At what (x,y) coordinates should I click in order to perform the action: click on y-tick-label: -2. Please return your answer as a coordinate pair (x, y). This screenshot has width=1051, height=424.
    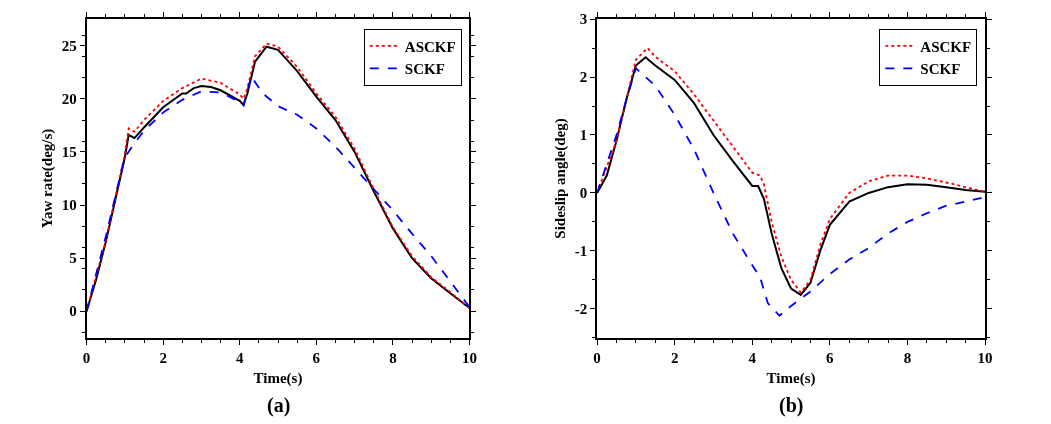
    Looking at the image, I should click on (581, 309).